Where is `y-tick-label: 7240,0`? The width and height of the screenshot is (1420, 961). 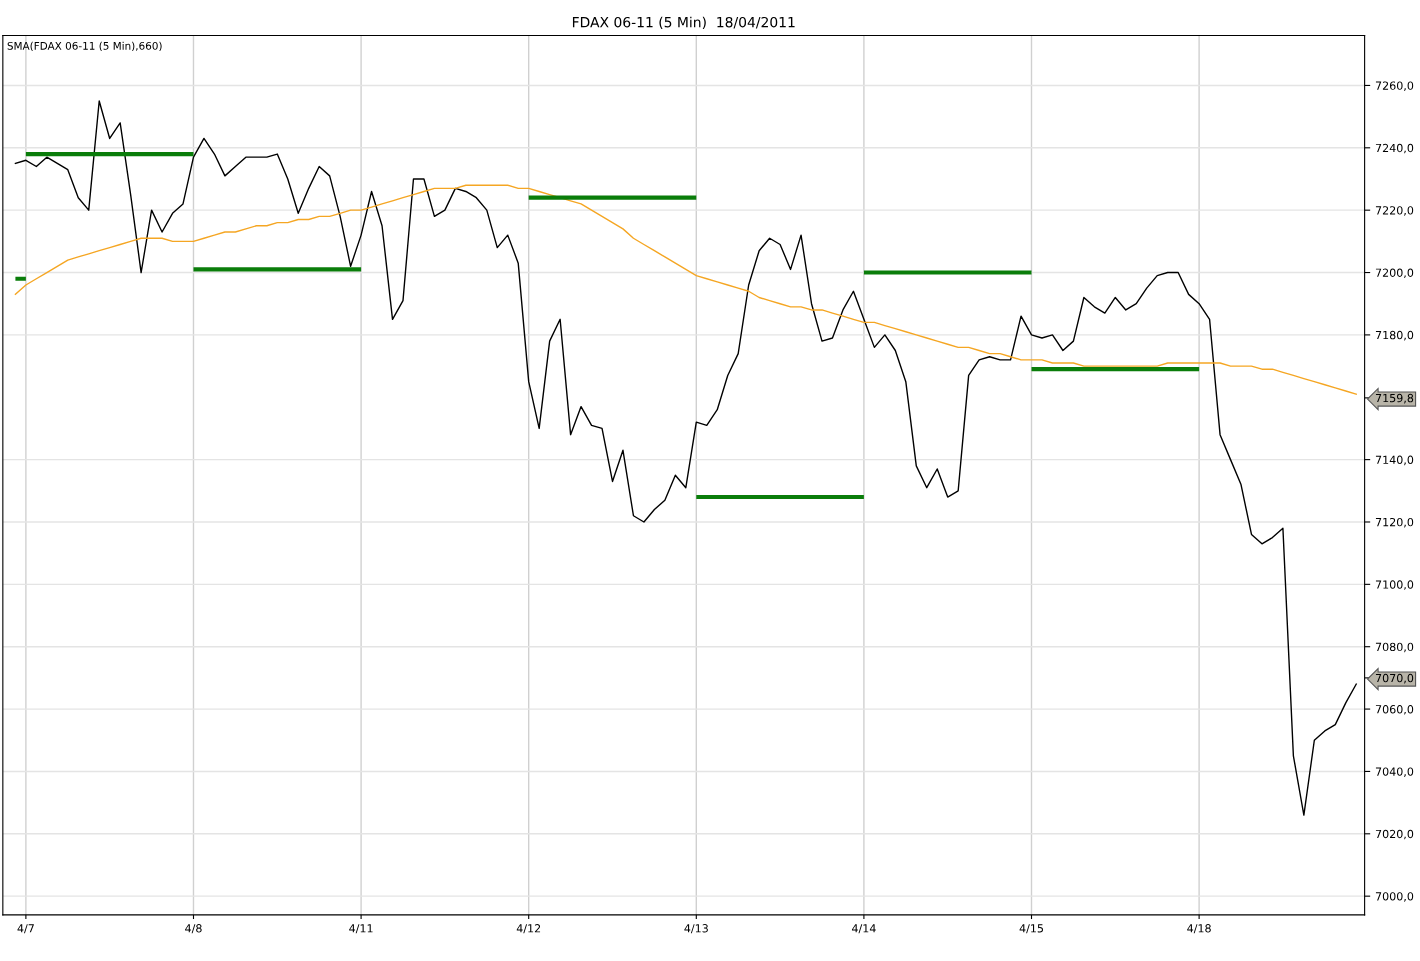
y-tick-label: 7240,0 is located at coordinates (1394, 148).